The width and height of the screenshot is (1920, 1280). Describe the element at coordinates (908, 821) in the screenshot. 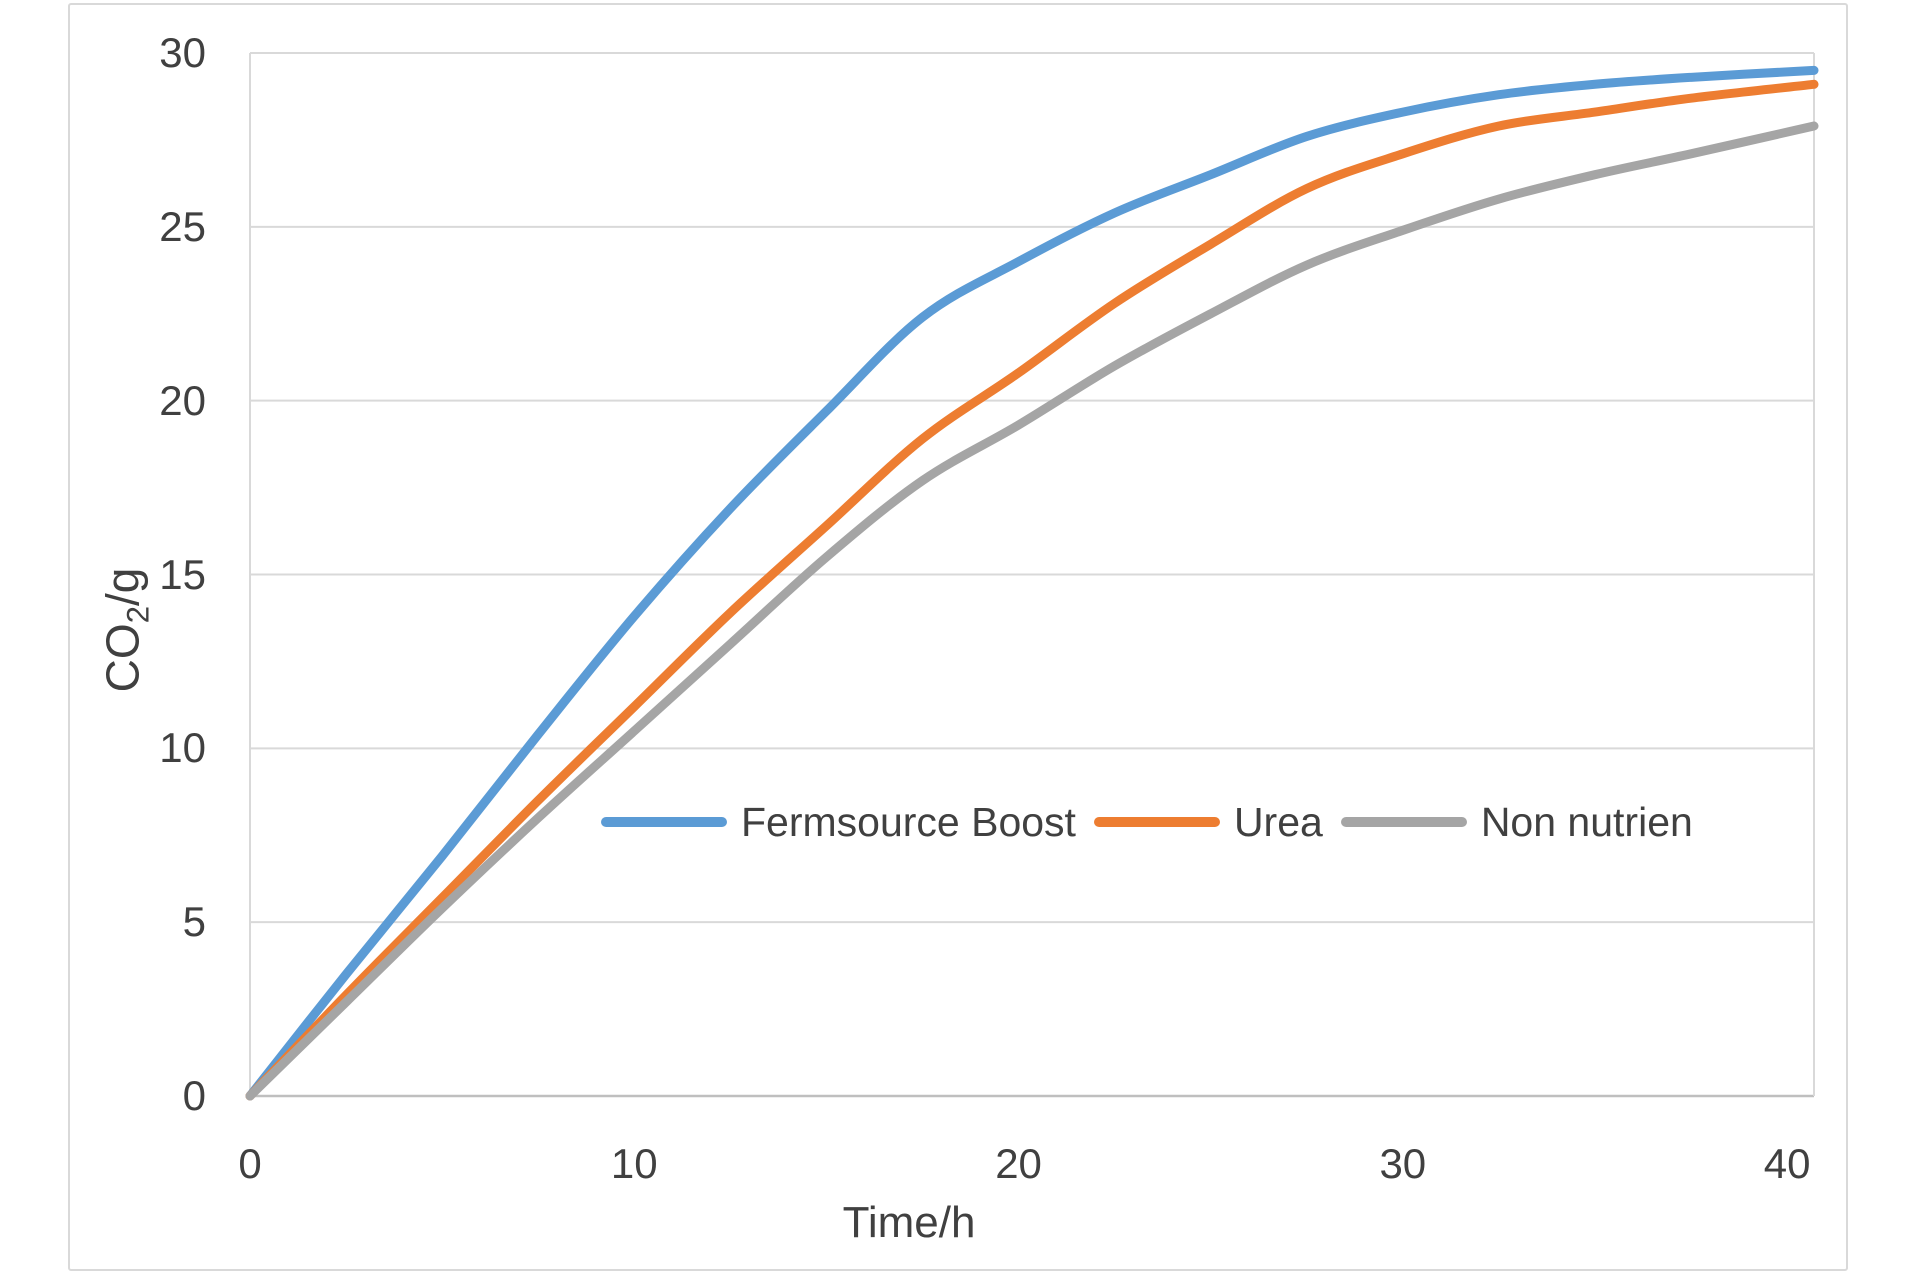

I see `legend-label: Fermsource Boost` at that location.